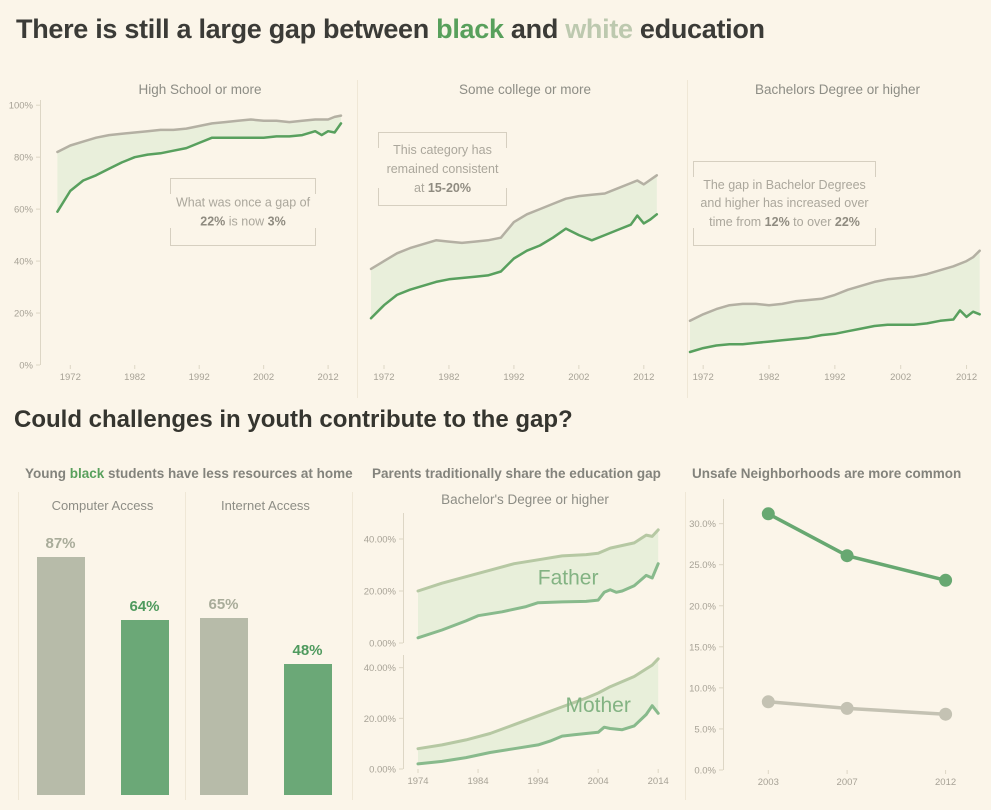 Image resolution: width=991 pixels, height=810 pixels. What do you see at coordinates (525, 499) in the screenshot?
I see `chart-title-parents-bachelors: Bachelor's Degree or higher` at bounding box center [525, 499].